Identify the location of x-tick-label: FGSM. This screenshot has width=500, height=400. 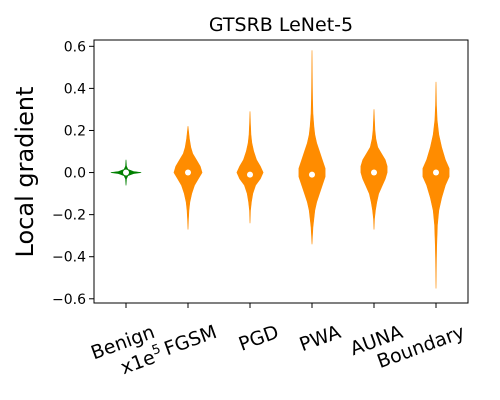
(190, 340).